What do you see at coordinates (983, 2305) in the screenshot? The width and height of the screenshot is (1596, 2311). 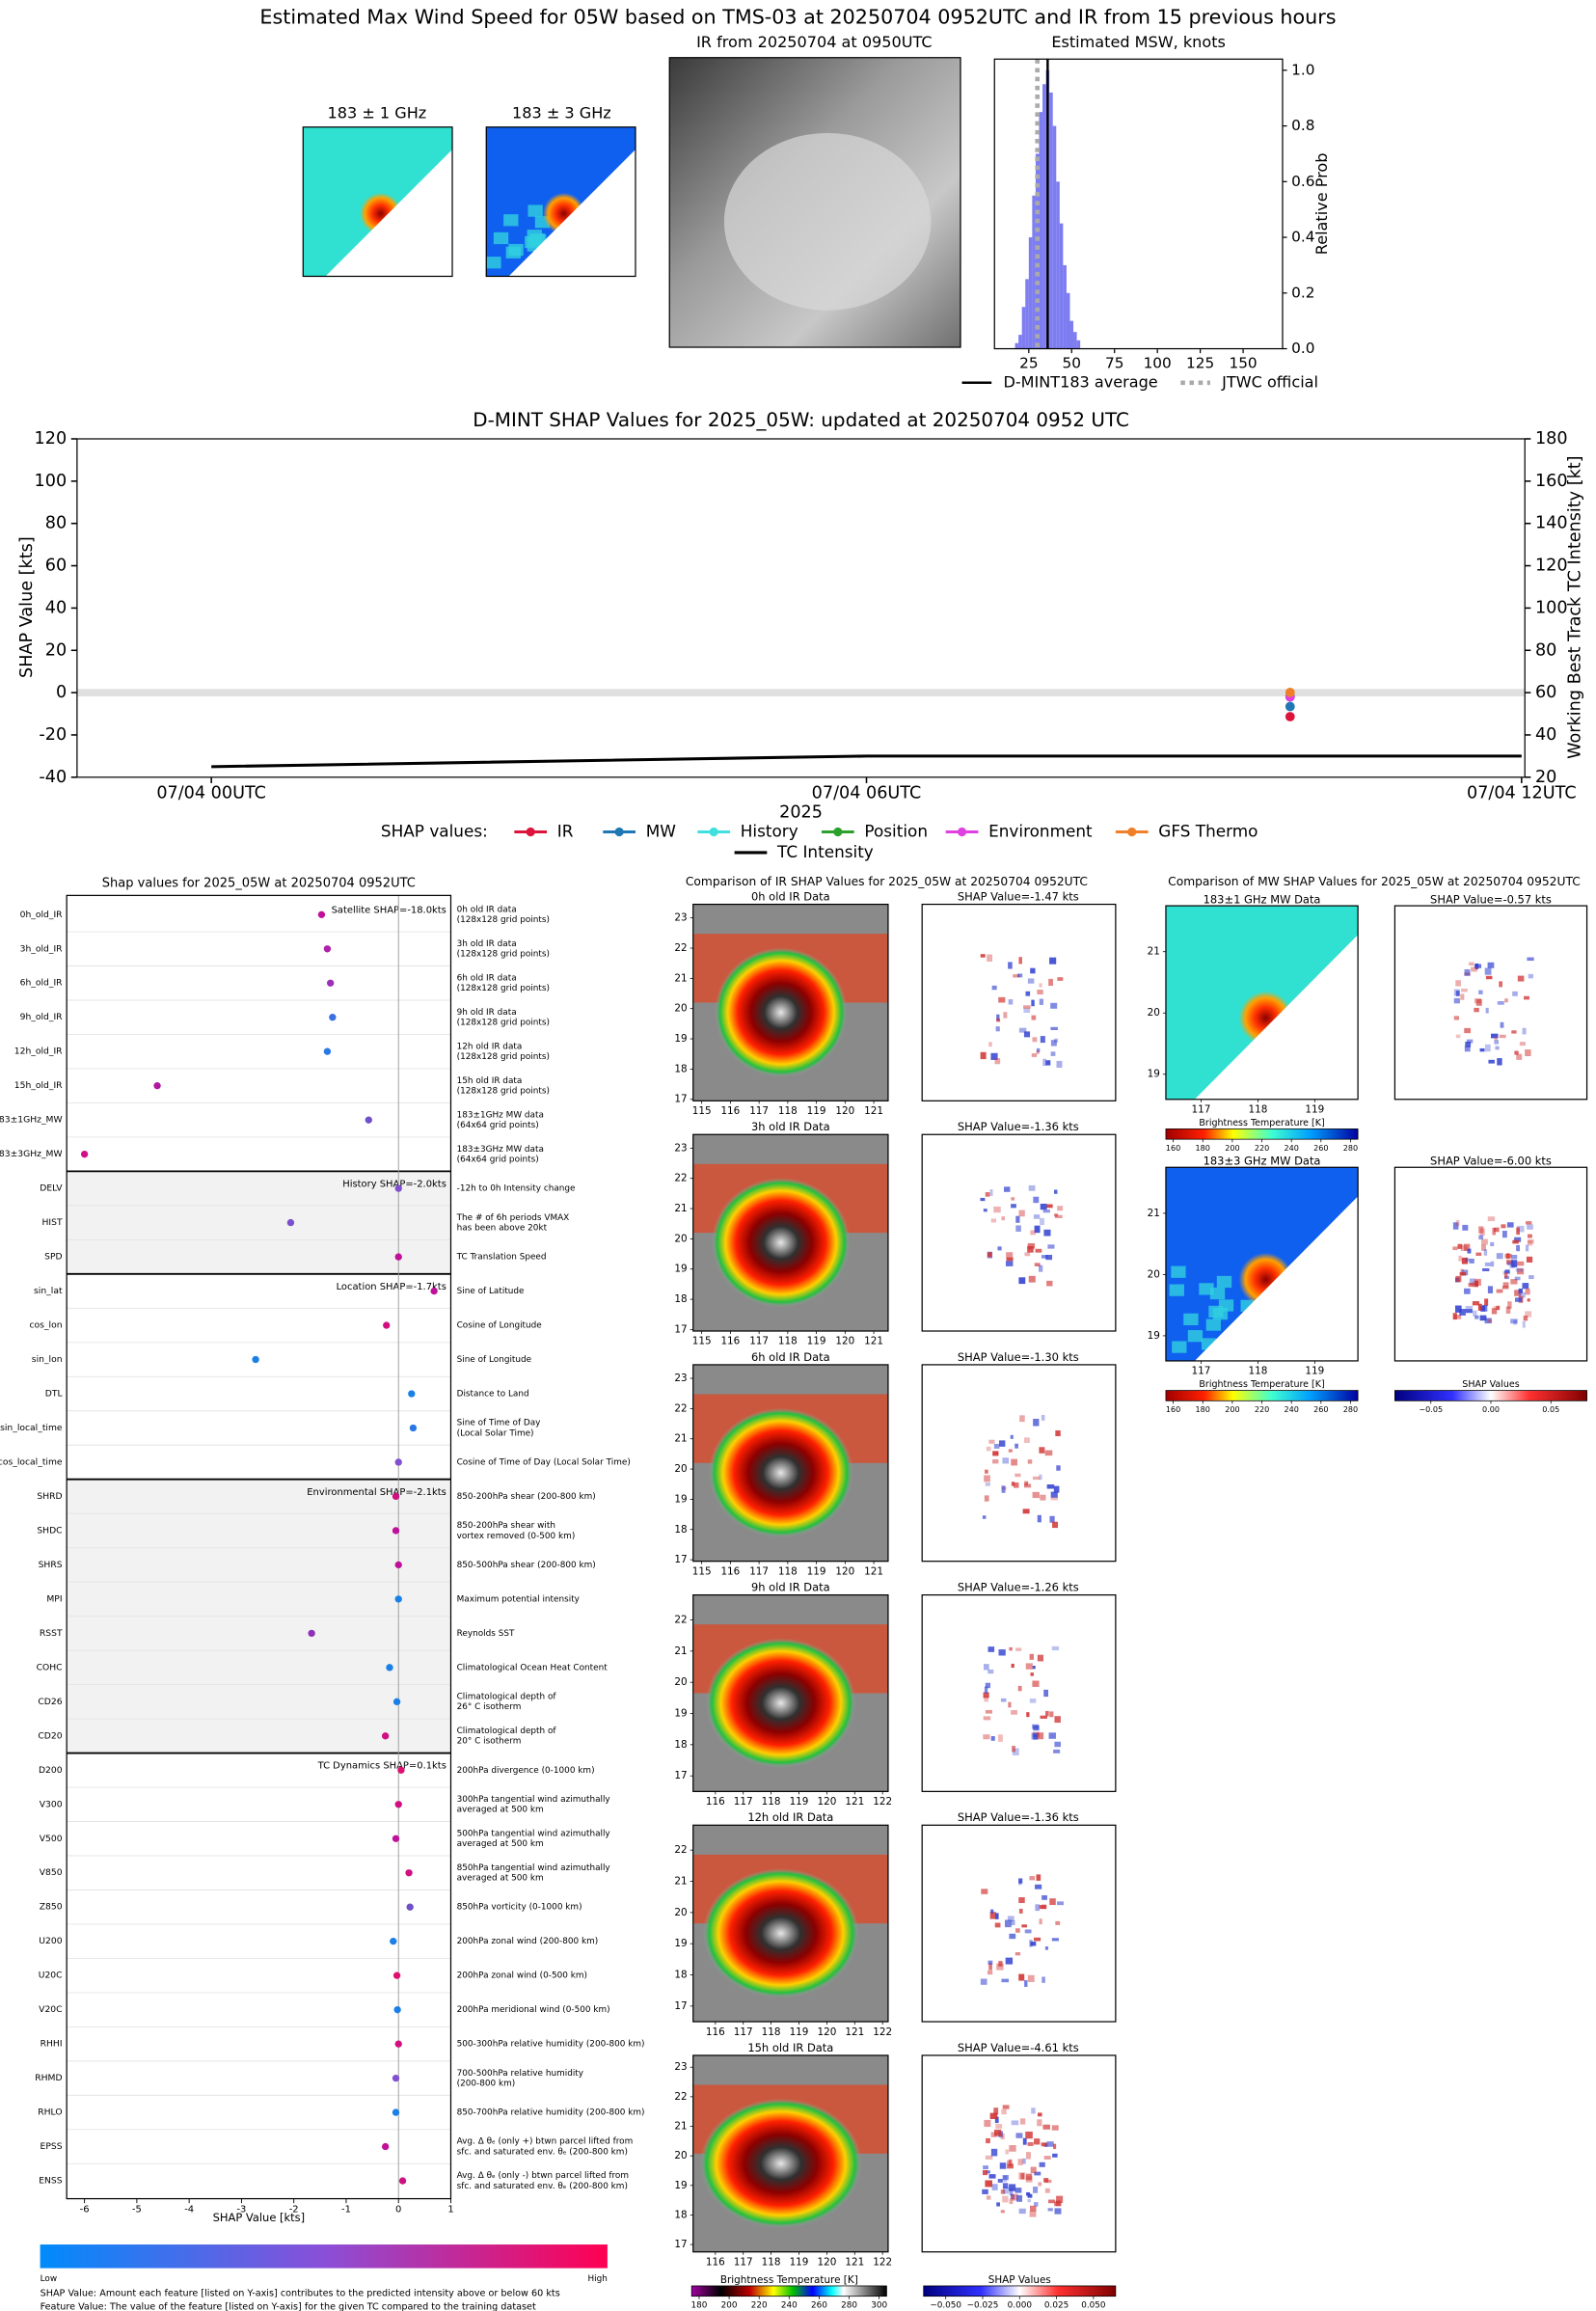 I see `colorbar-tick-label: −0.025` at bounding box center [983, 2305].